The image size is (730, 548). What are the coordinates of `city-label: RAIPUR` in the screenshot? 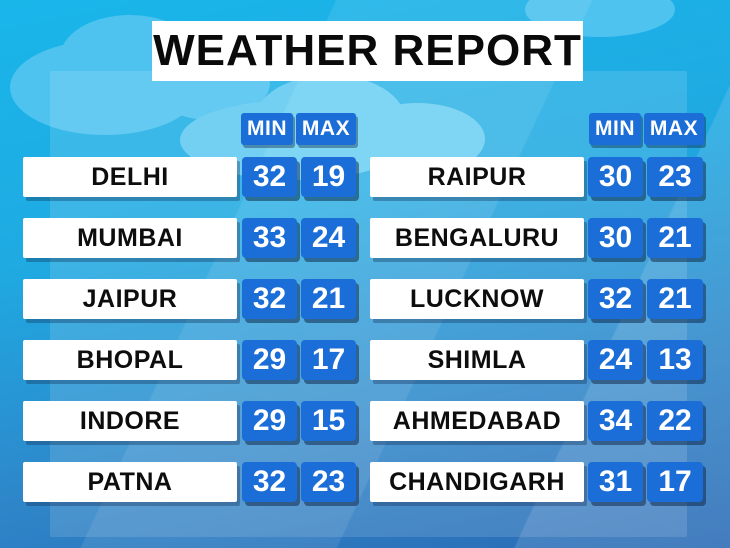 It's located at (477, 177).